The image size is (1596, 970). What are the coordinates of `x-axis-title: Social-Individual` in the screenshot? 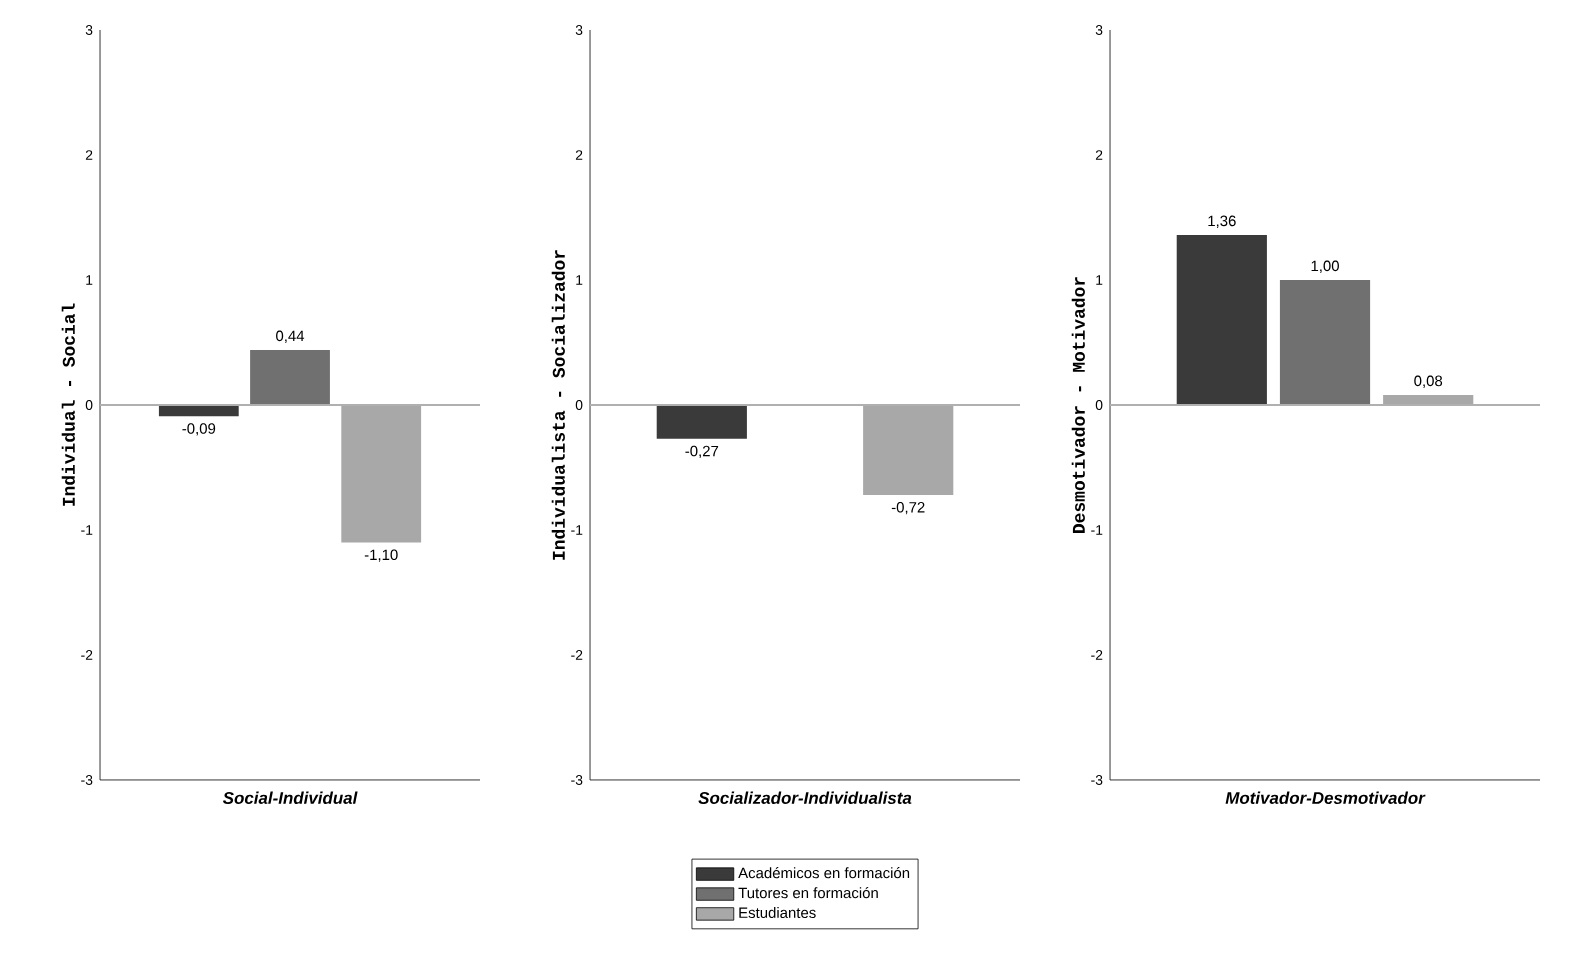 It's located at (290, 797).